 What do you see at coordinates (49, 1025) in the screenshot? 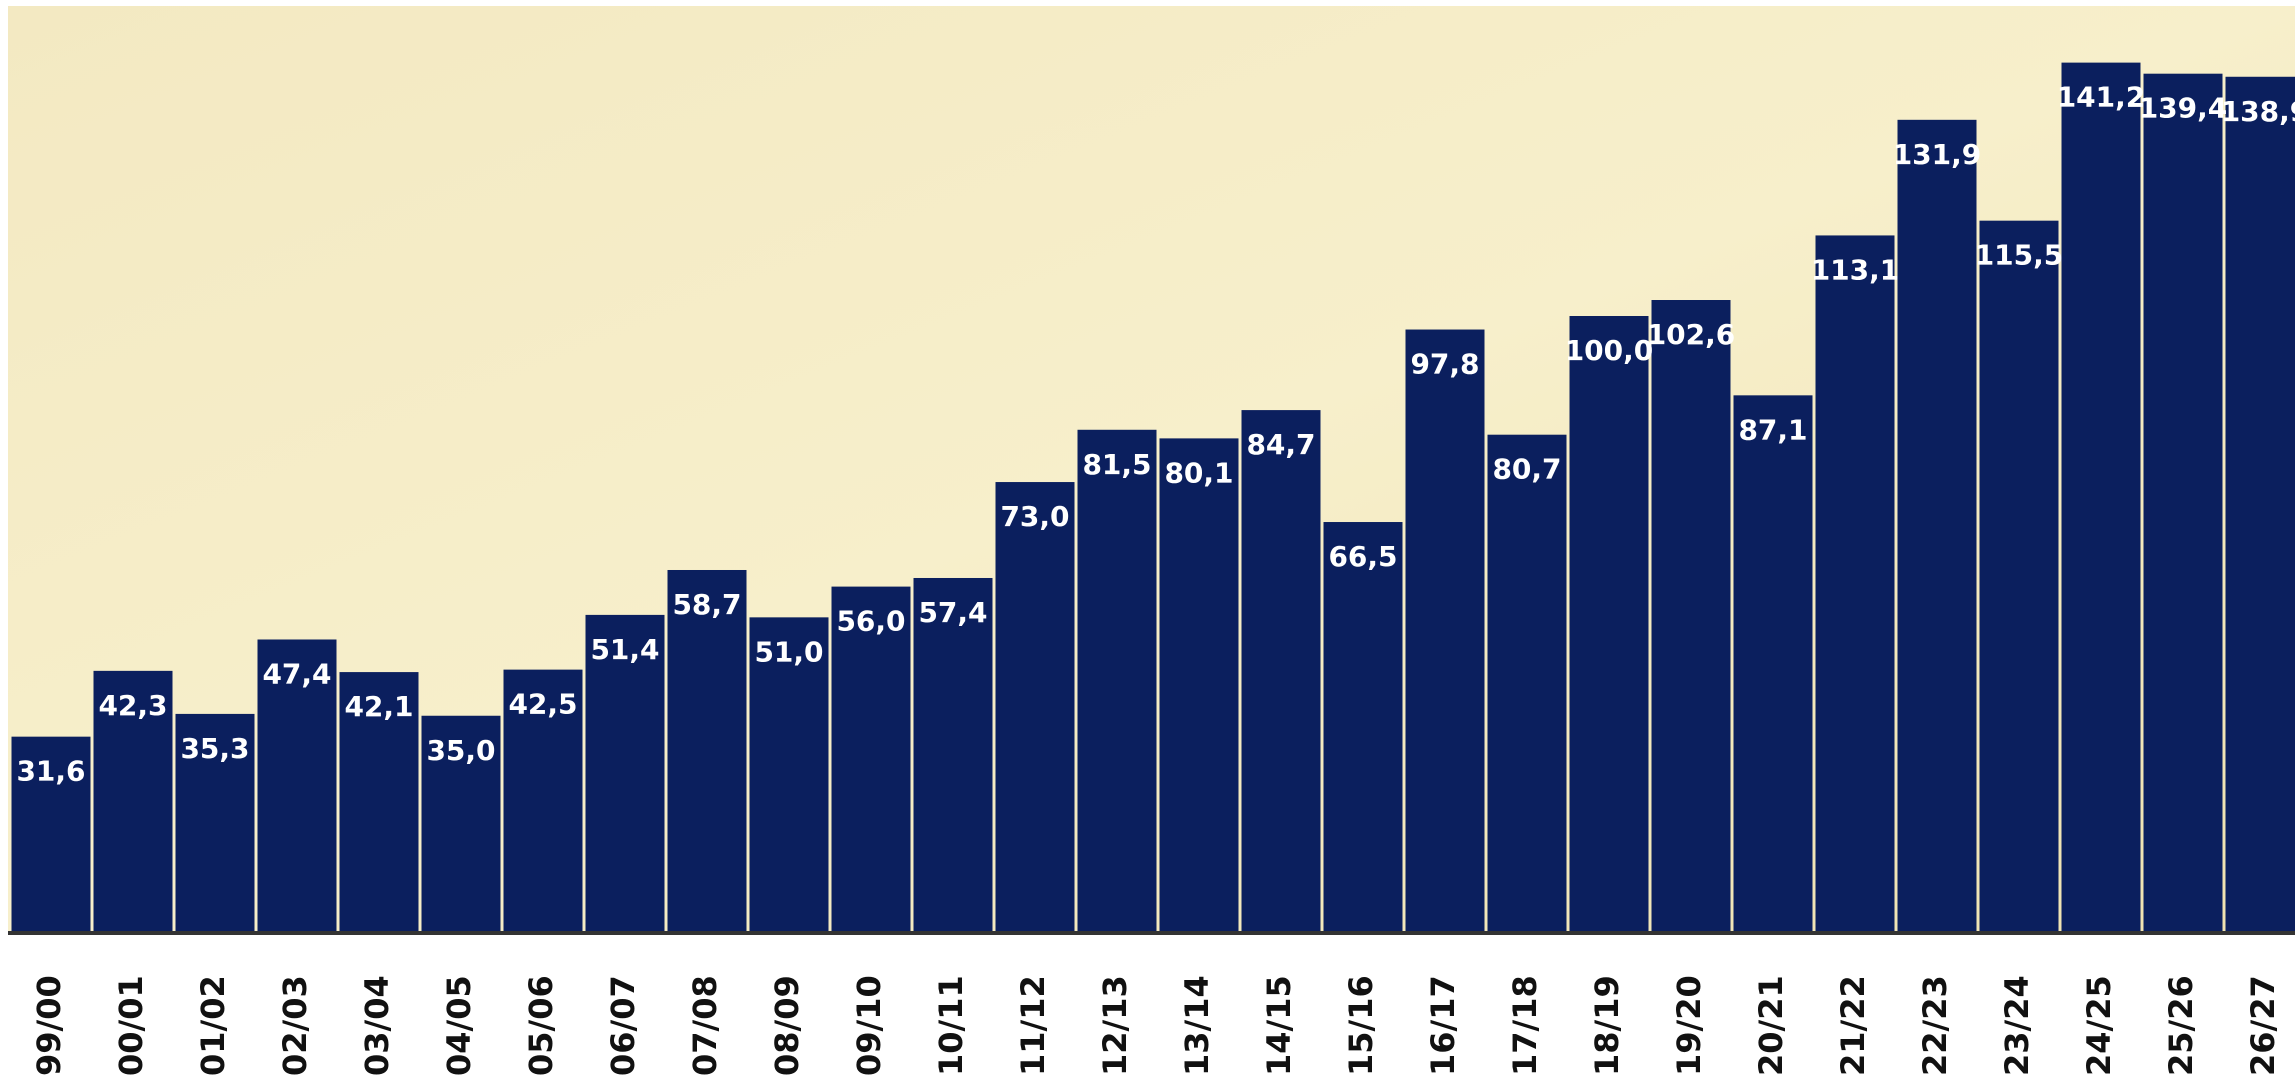
I see `x-tick-label: 99/00` at bounding box center [49, 1025].